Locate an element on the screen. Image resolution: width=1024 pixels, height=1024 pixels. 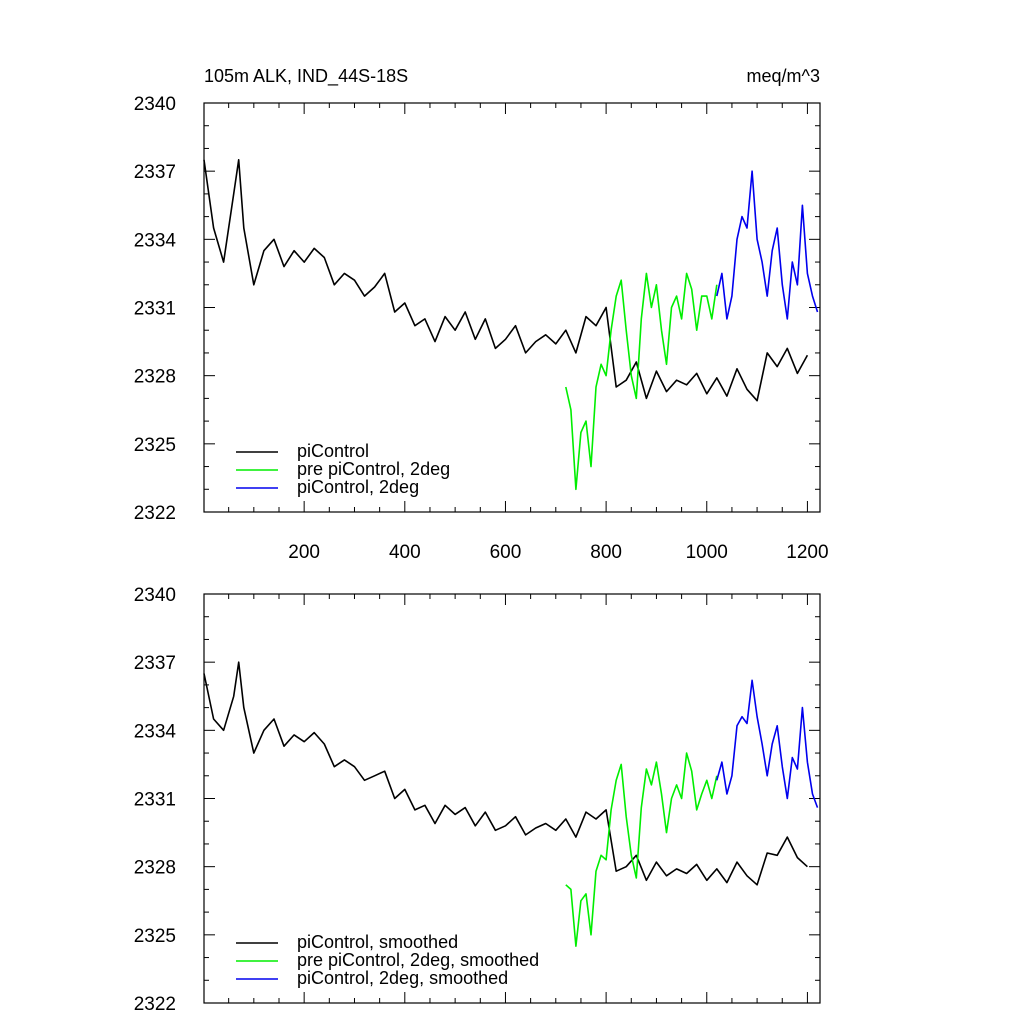
x-tick-label: 1000 is located at coordinates (707, 552).